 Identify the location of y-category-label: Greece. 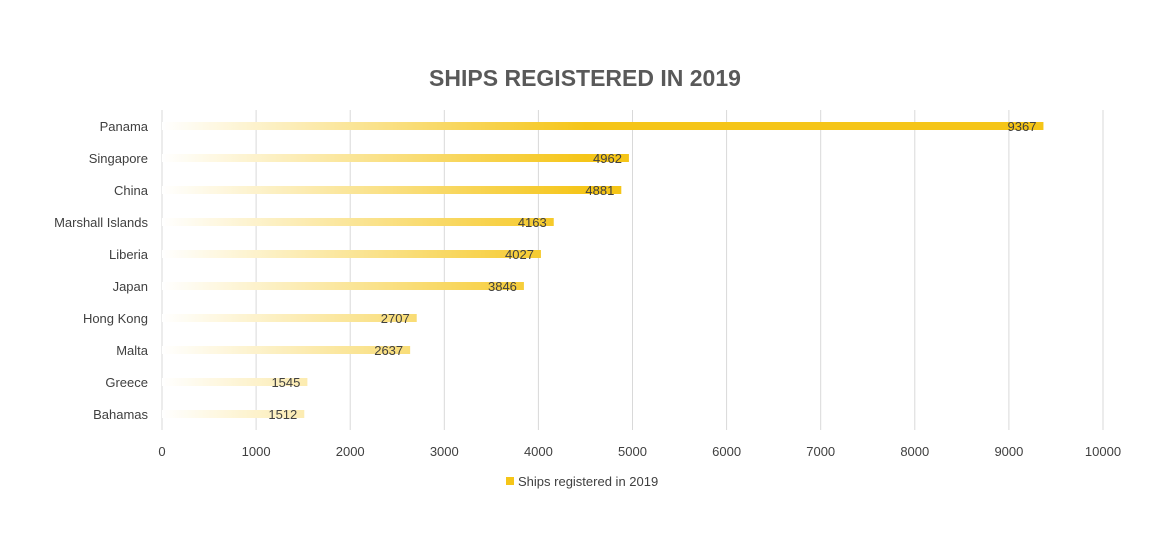
(126, 382).